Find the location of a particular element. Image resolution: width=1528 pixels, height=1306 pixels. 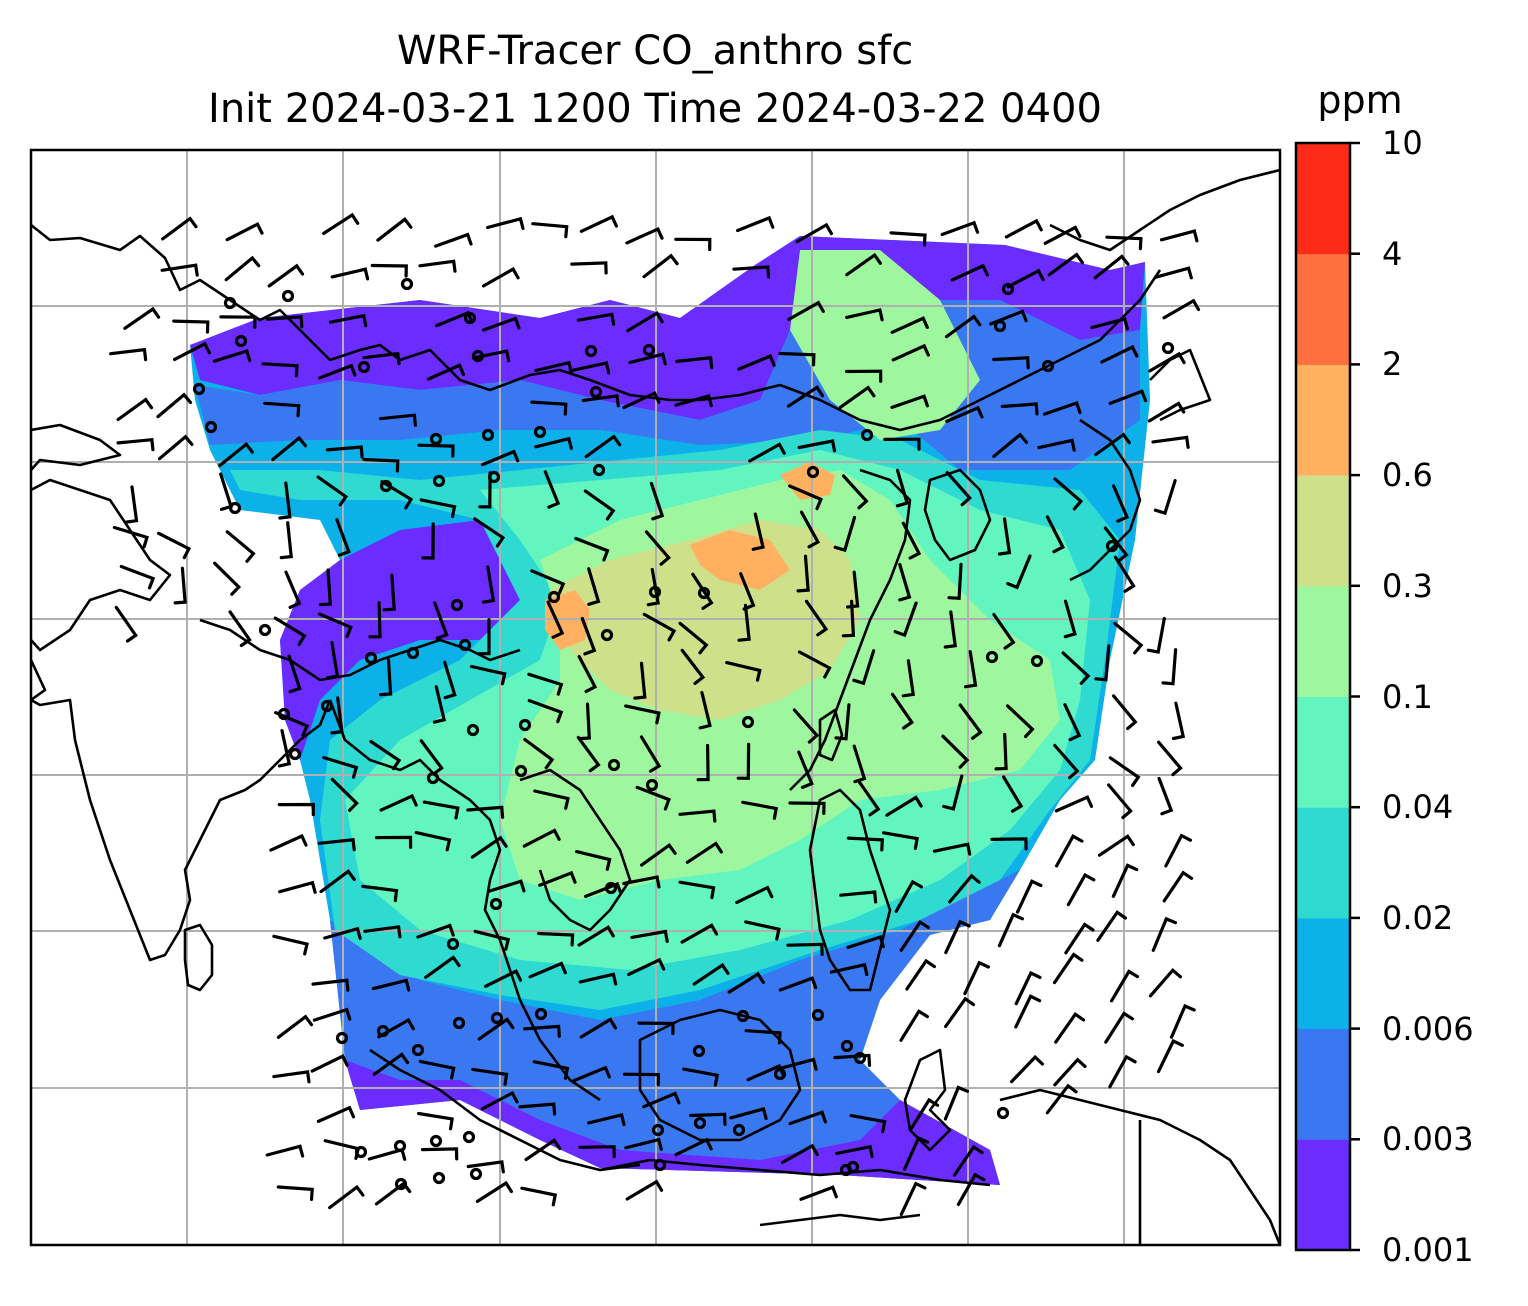

colorbar-tick-label: 4 is located at coordinates (1392, 253).